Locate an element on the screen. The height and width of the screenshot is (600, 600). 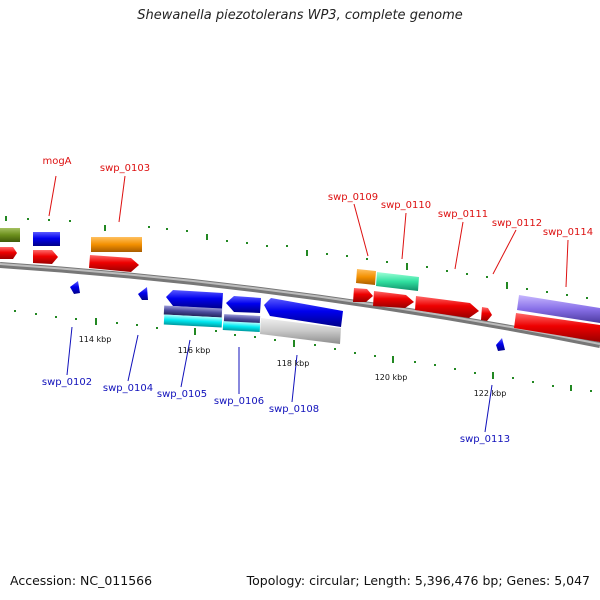
gene-mogA is located at coordinates (46, 239).